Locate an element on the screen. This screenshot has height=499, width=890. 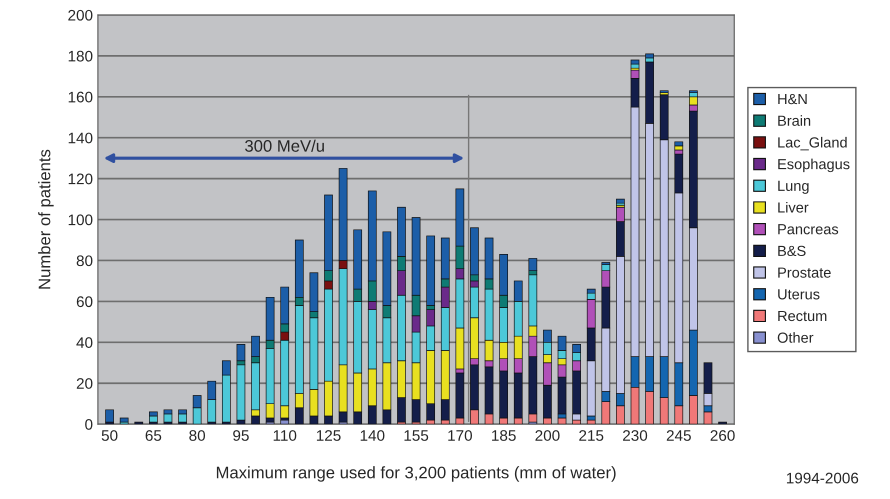
x-tick-label: 65 is located at coordinates (154, 435).